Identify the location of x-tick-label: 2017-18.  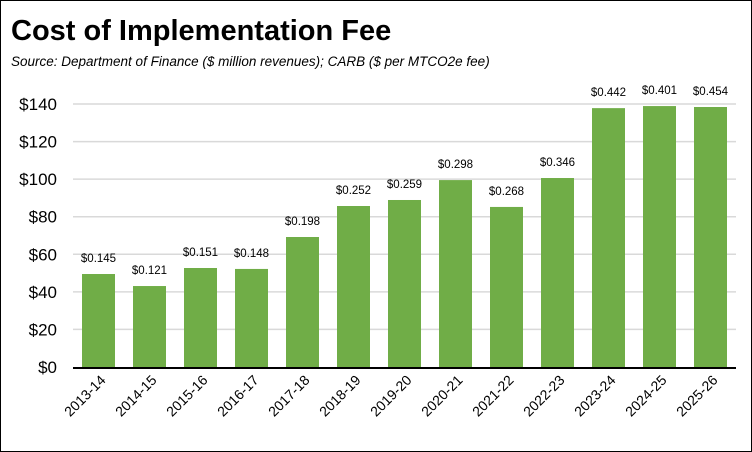
(289, 396).